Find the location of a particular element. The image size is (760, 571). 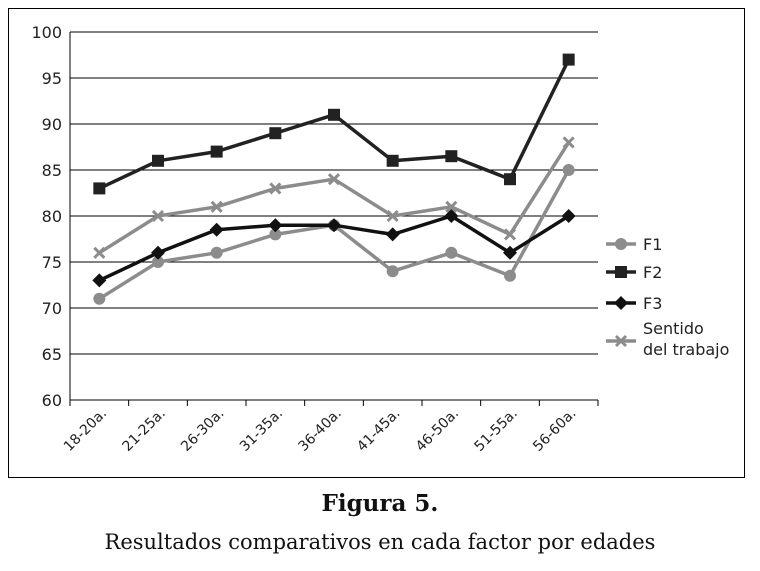

legend-label: F2 is located at coordinates (652, 272).